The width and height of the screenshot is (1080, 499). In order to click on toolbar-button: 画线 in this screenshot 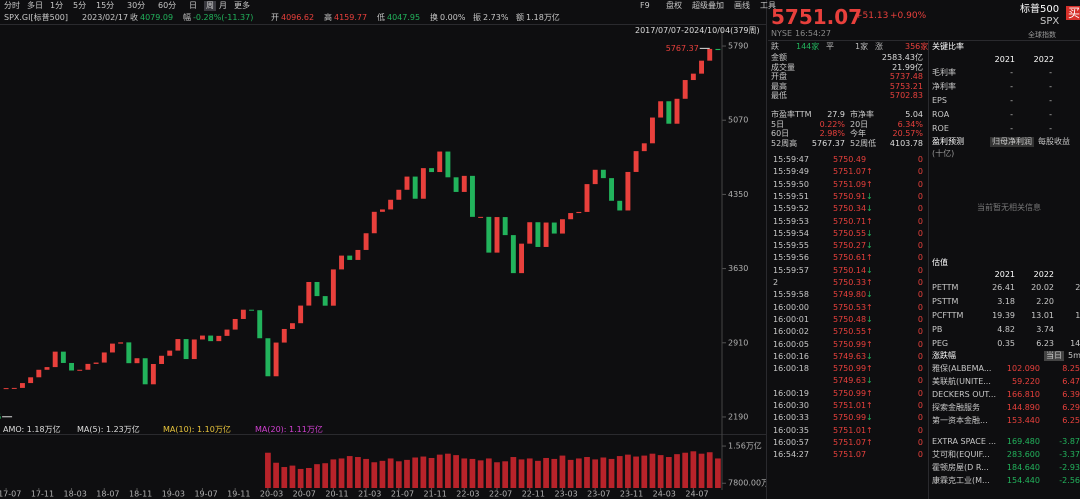, I will do `click(742, 5)`.